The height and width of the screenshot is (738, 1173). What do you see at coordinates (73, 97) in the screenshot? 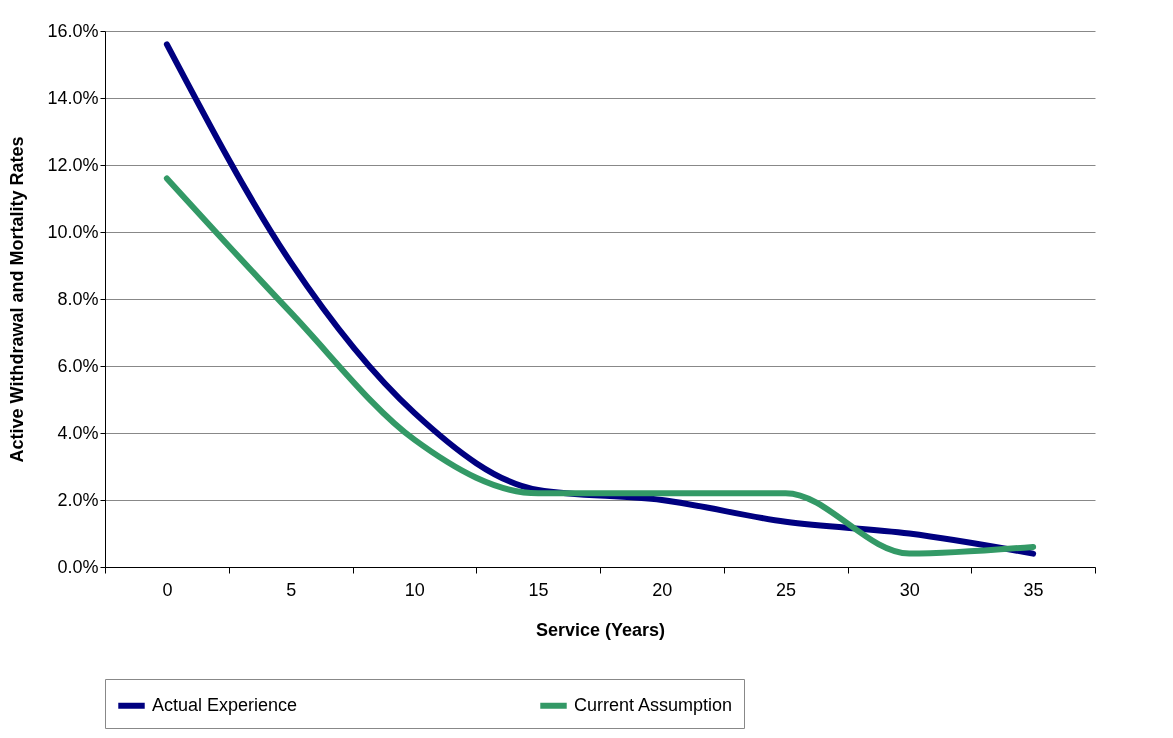
I see `y-tick-label: 14.0%` at bounding box center [73, 97].